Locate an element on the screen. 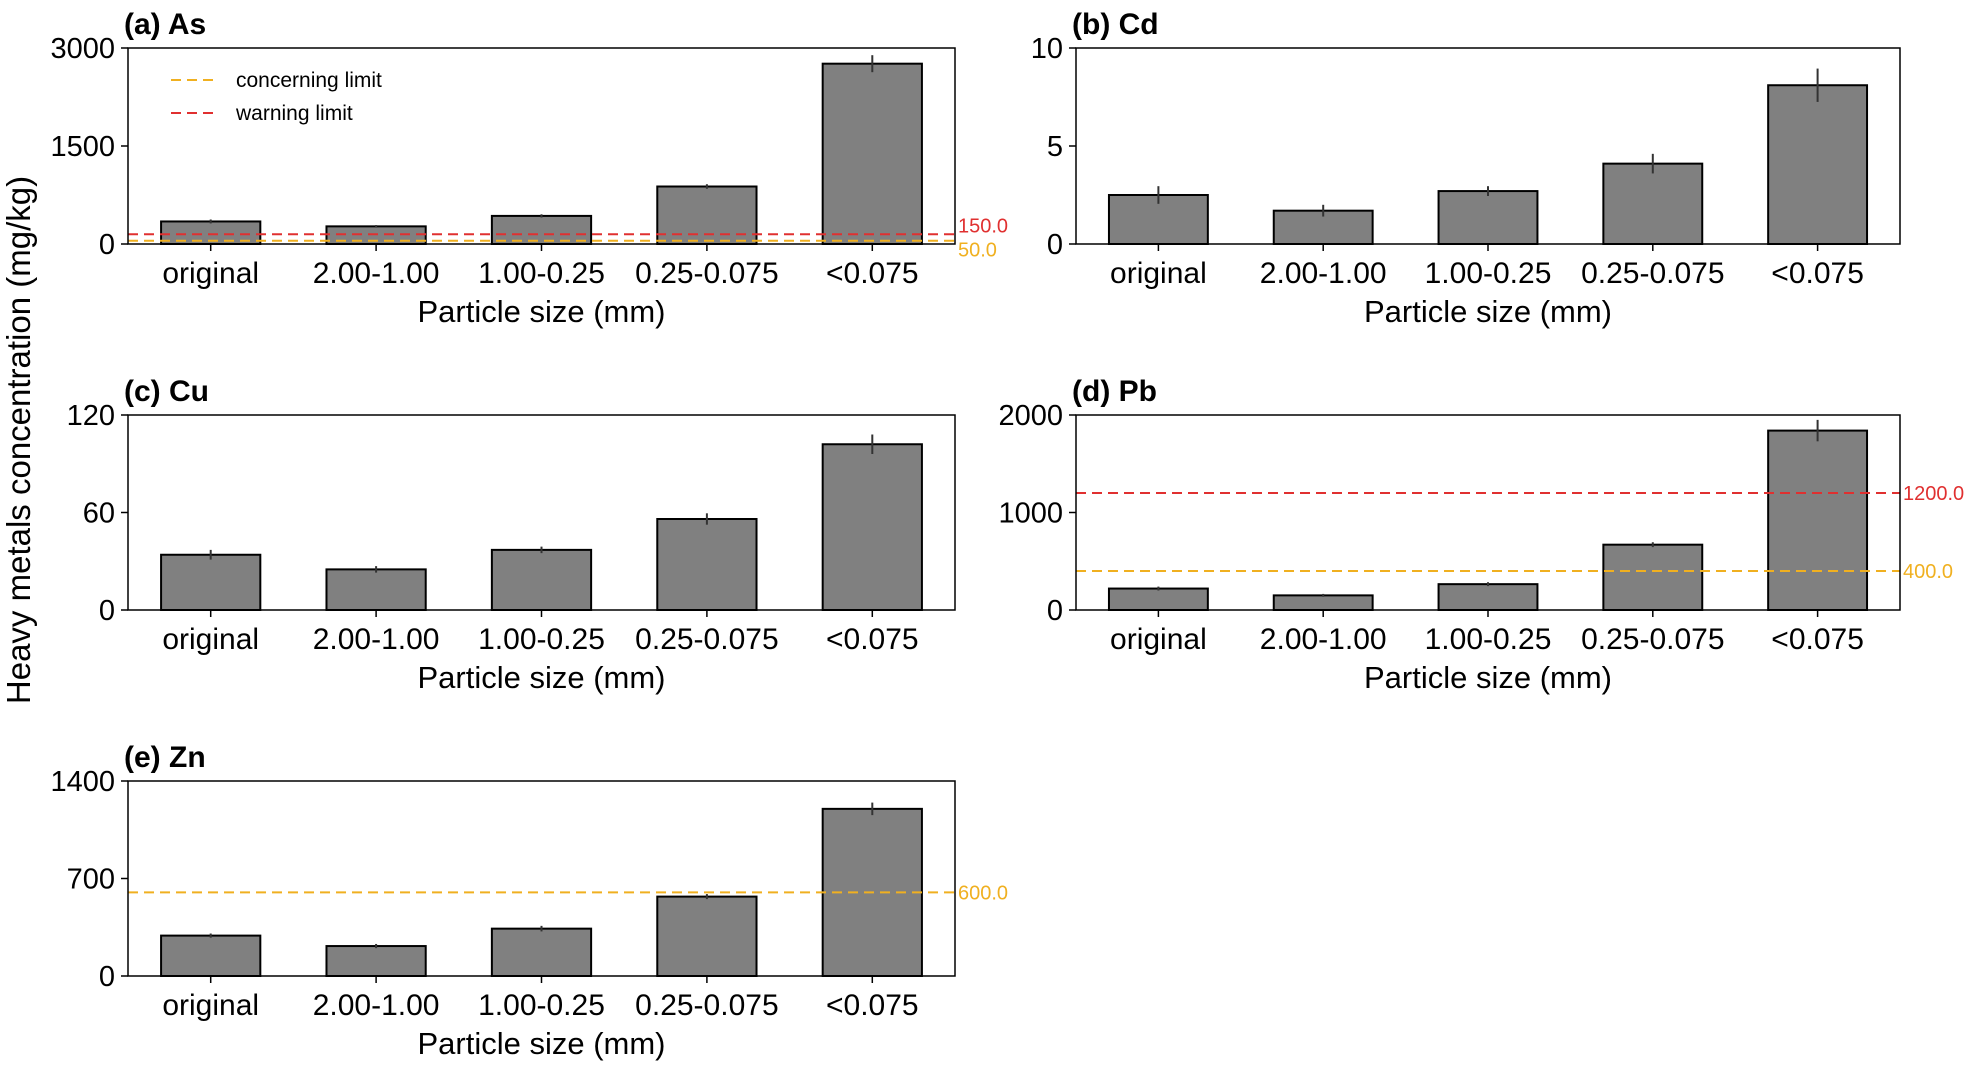 The width and height of the screenshot is (1974, 1068). panel-d-pb-xtick-label-original: original is located at coordinates (1158, 639).